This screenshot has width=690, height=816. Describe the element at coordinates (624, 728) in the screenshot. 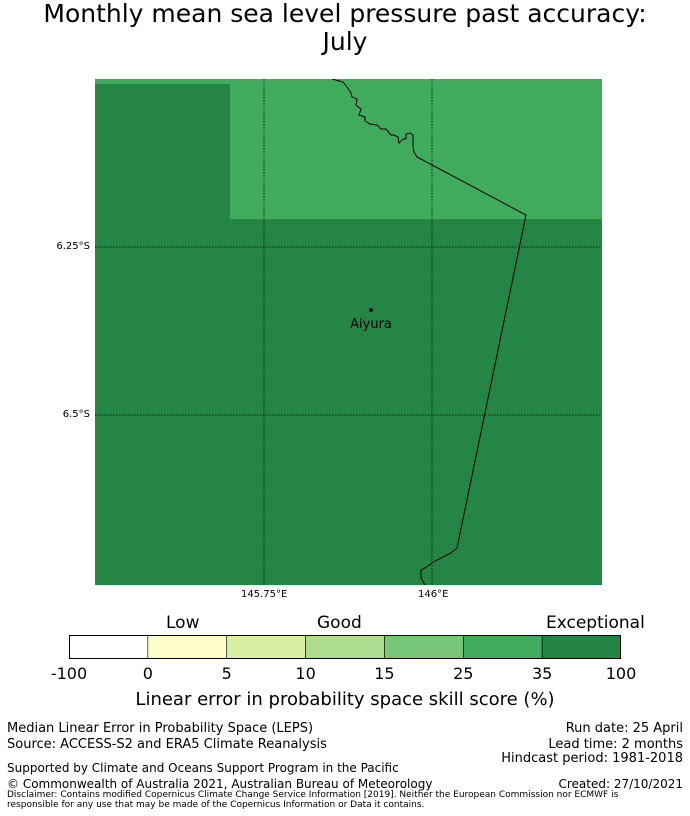

I see `footer-run-date: Run date: 25 April` at that location.